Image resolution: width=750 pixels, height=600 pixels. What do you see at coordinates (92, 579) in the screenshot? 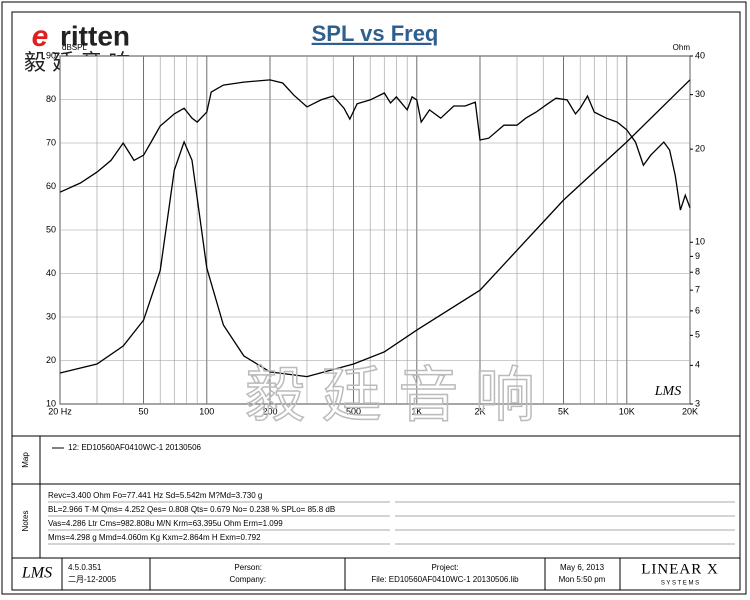
I see `build-date: 二月-12-2005` at bounding box center [92, 579].